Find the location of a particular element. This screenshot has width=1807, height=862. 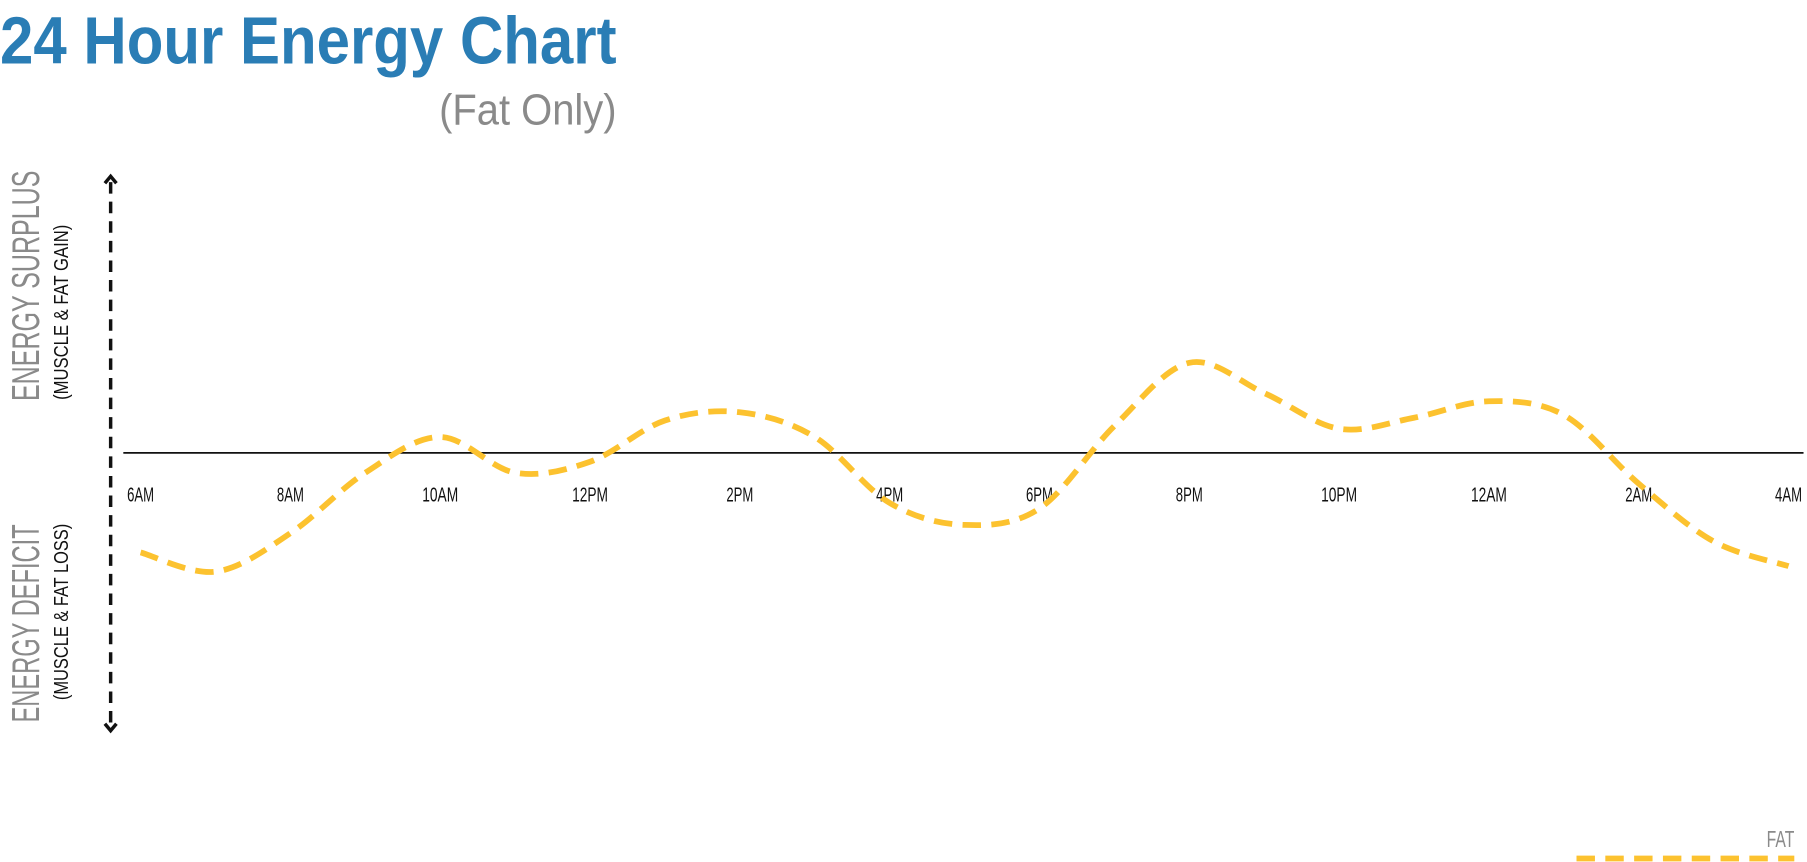

x-tick-label: 2PM is located at coordinates (739, 494).